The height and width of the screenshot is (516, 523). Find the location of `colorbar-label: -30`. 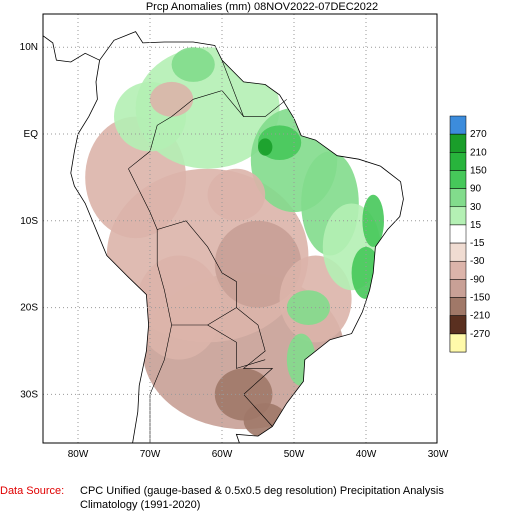

colorbar-label: -30 is located at coordinates (477, 261).